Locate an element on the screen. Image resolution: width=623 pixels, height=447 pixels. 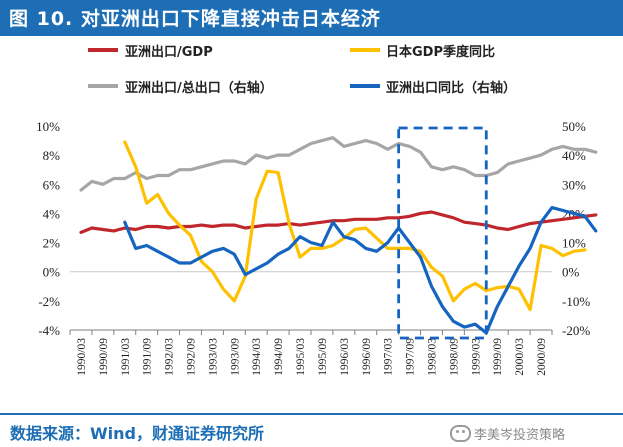
title-bar: 图 10. 对亚洲出口下降直接冲击日本经济 is located at coordinates (311, 18).